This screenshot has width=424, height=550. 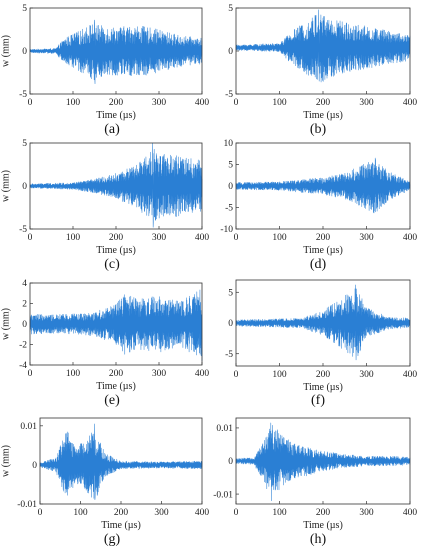 I want to click on ytick-label-d-4: 10, so click(x=229, y=144).